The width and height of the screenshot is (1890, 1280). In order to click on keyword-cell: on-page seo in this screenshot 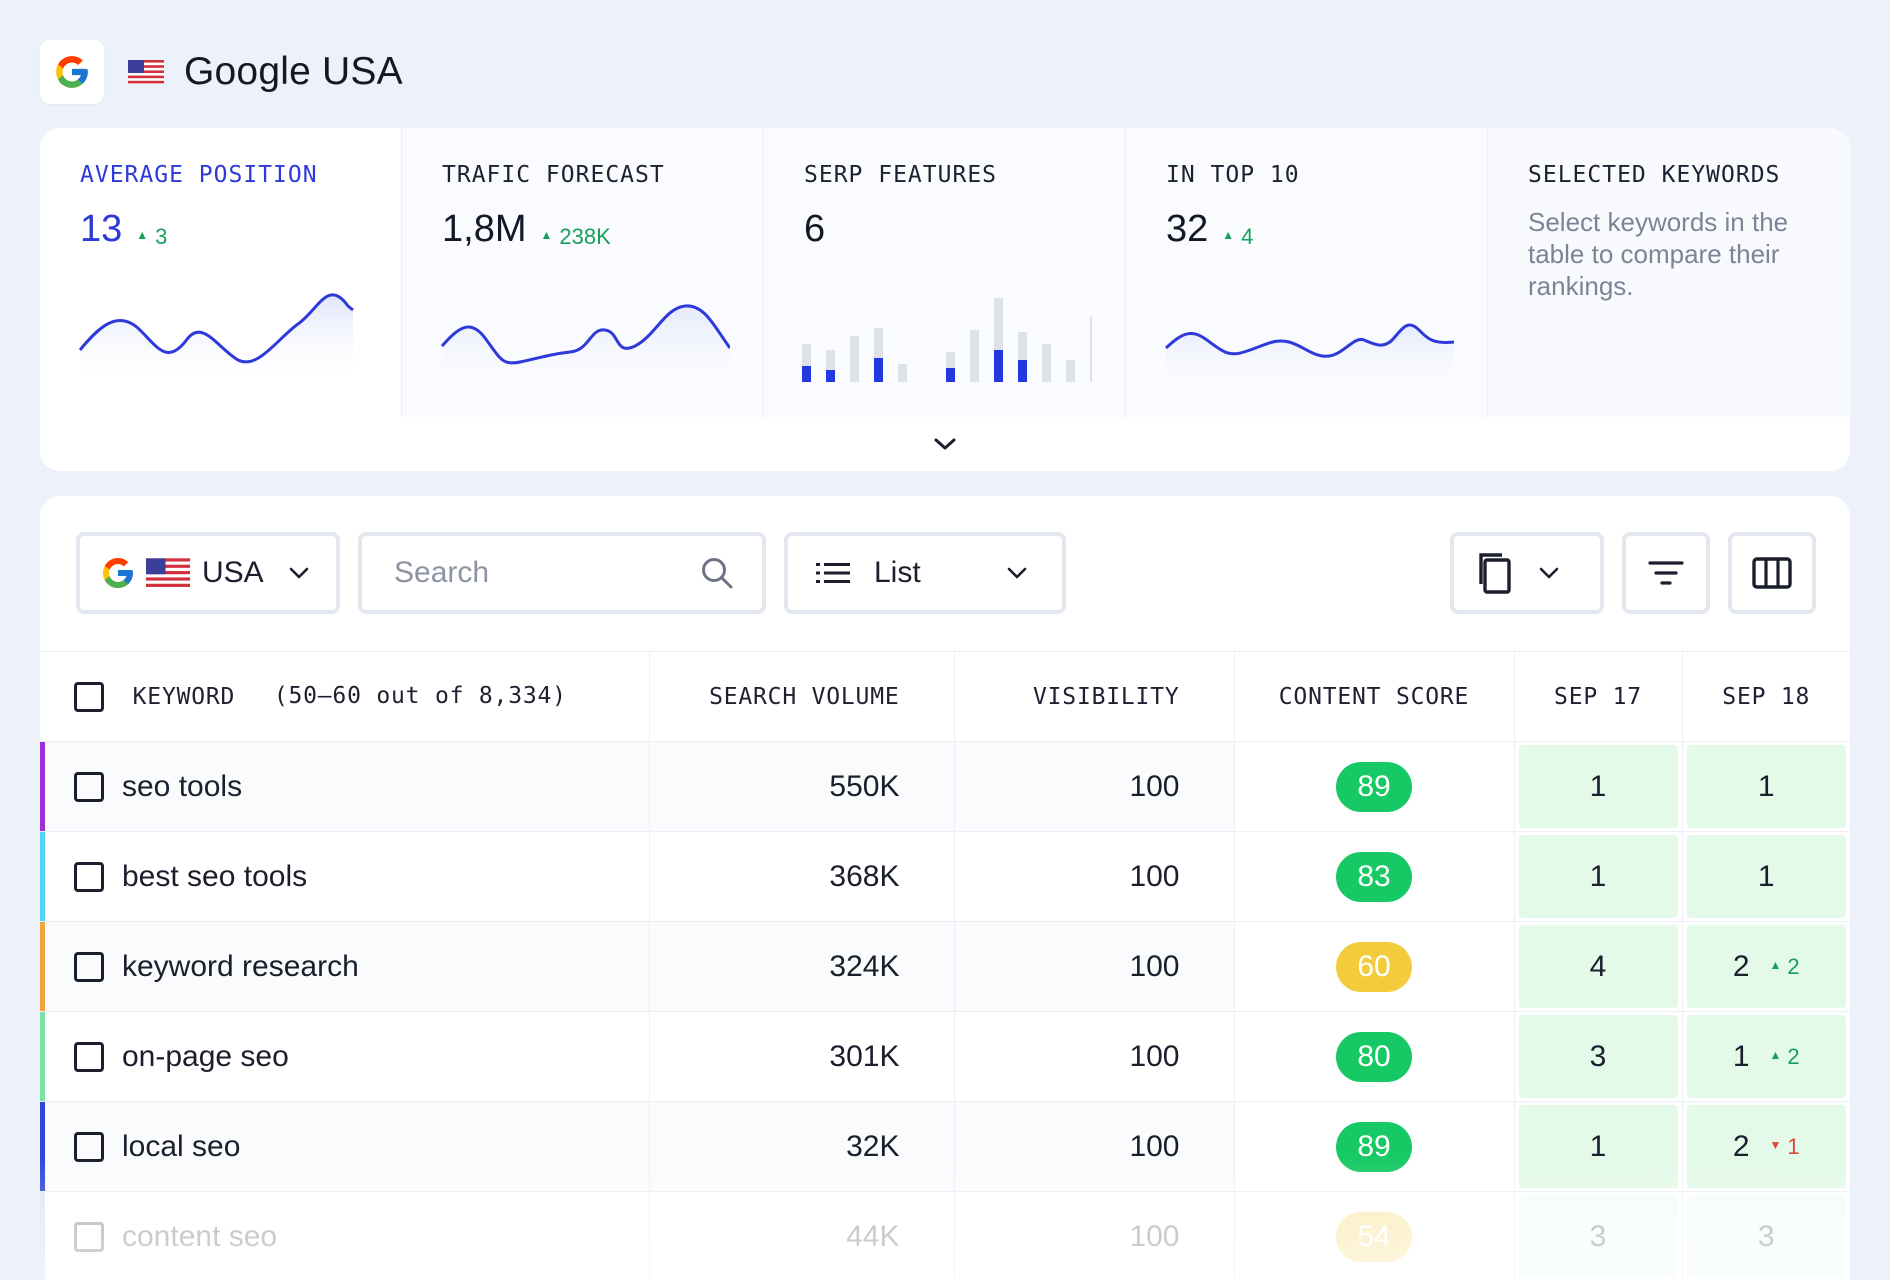, I will do `click(345, 1056)`.